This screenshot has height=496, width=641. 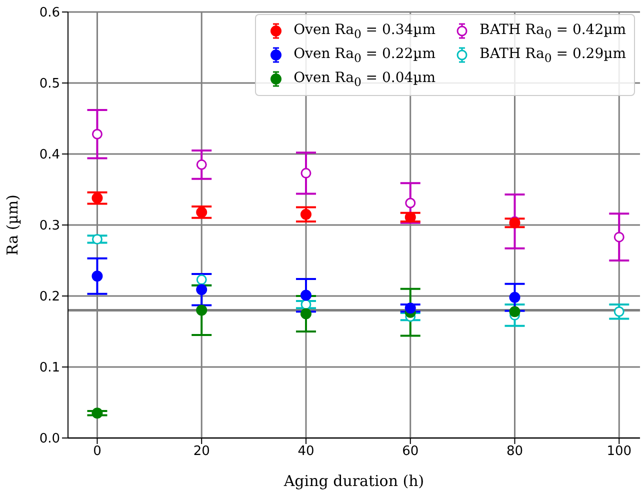 I want to click on x-tick-label: 100, so click(x=619, y=452).